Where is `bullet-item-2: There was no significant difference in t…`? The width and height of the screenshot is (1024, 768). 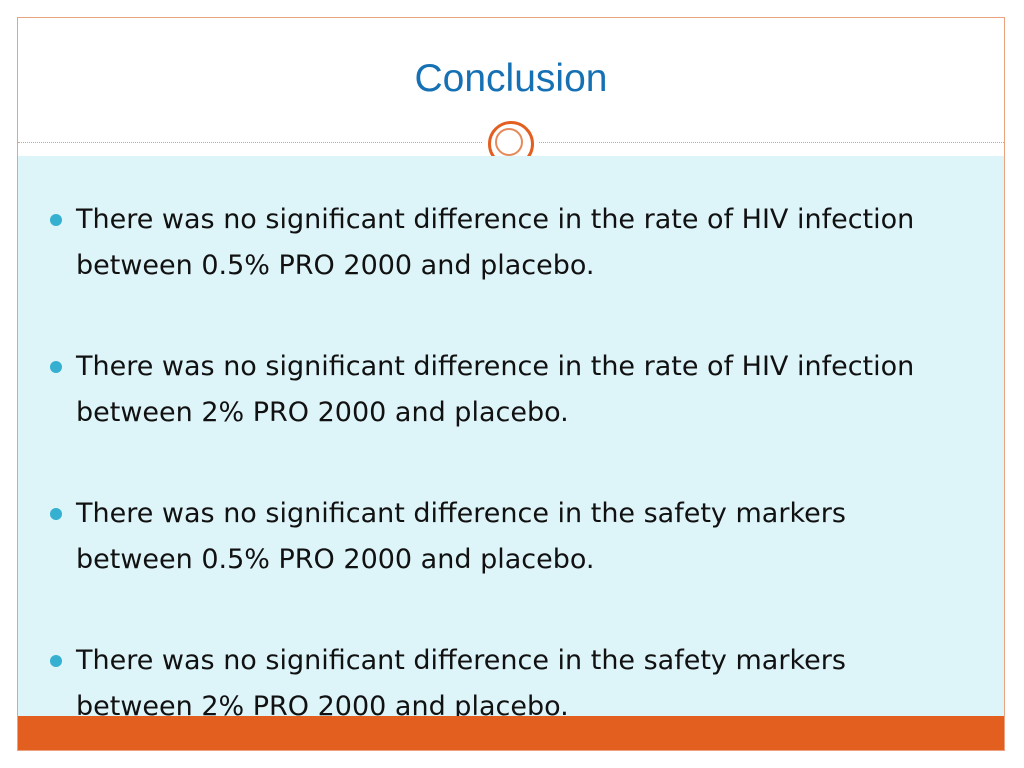
bullet-item-2: There was no significant difference in t… is located at coordinates (500, 390).